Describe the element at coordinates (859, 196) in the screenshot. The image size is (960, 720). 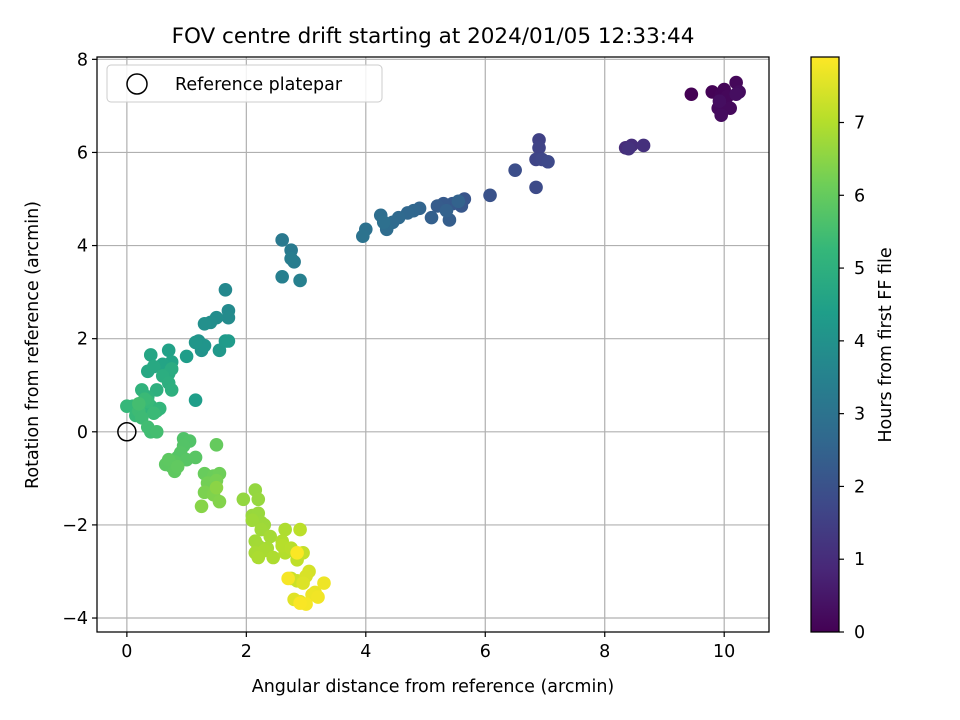
I see `colorbar-tick-label: 6` at that location.